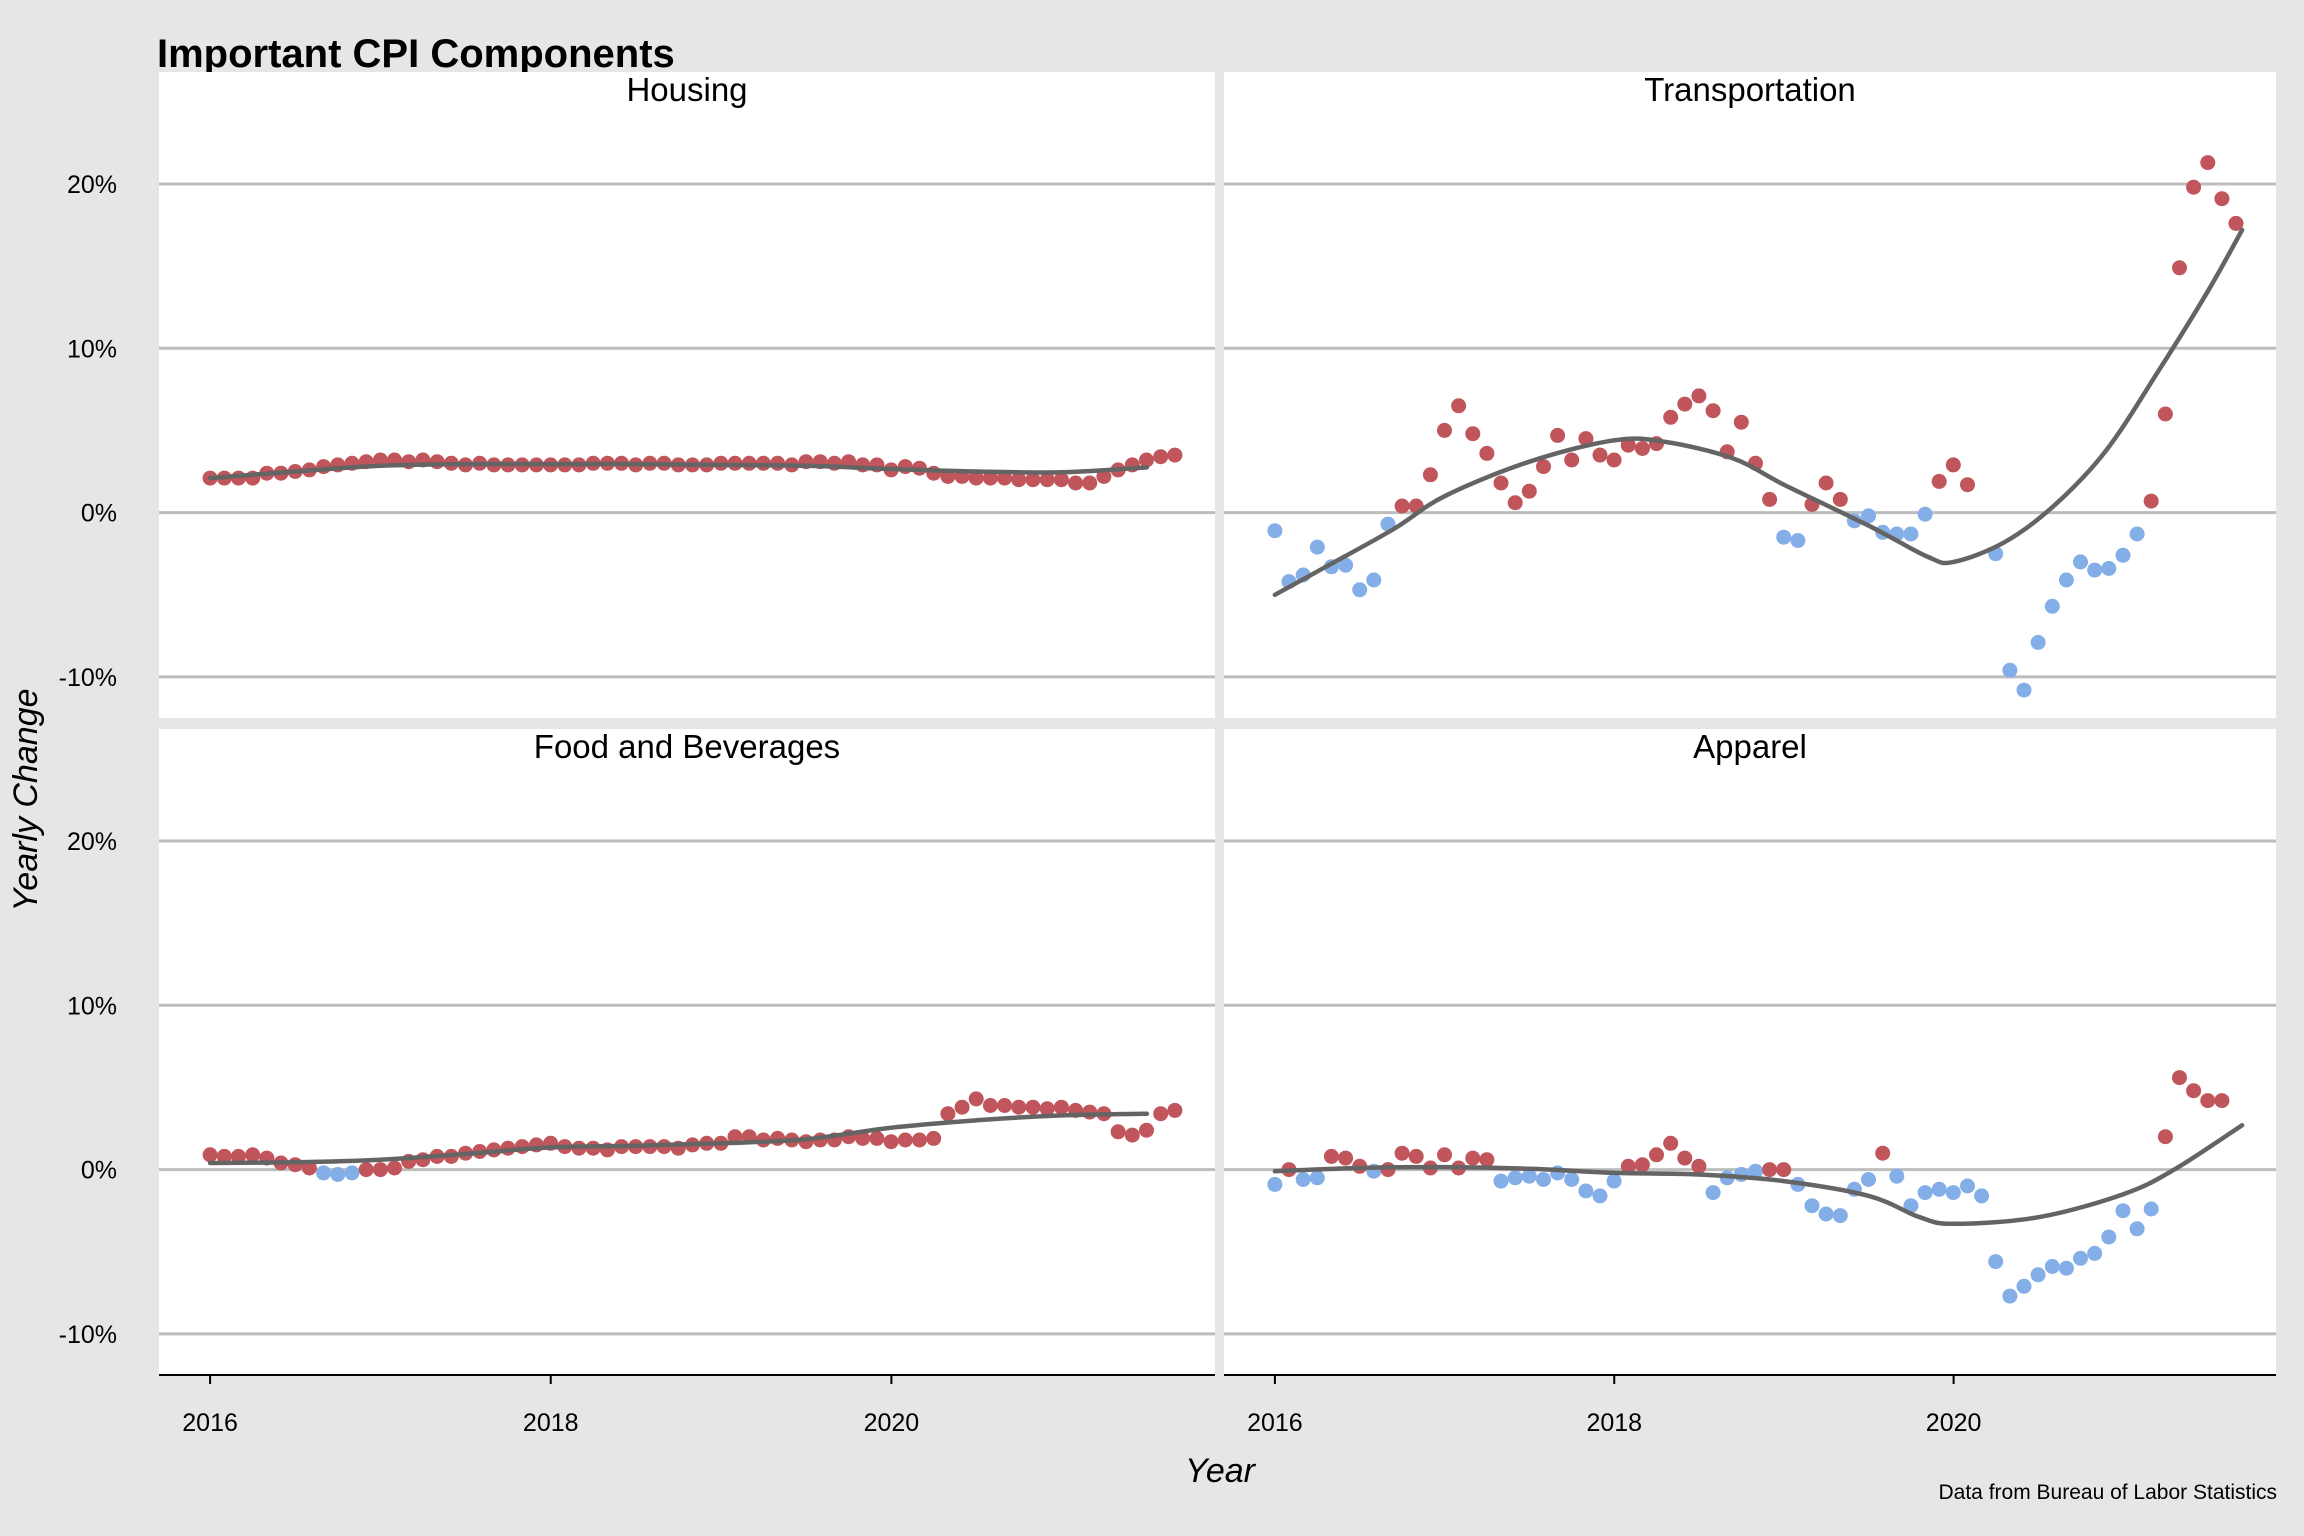  What do you see at coordinates (686, 89) in the screenshot?
I see `strip-label: Housing` at bounding box center [686, 89].